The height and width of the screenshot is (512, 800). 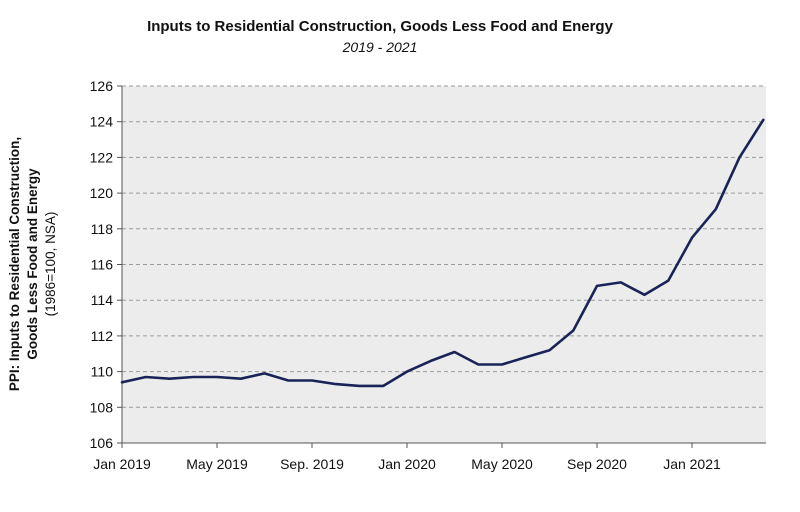 I want to click on x-tick-label: Sep. 2019, so click(x=312, y=464).